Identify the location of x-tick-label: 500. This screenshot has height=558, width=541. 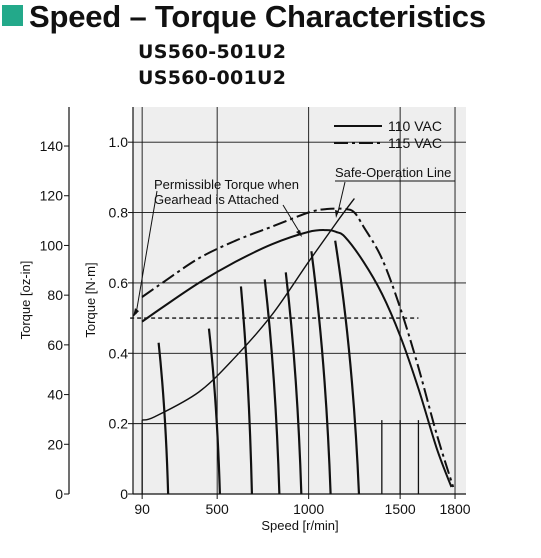
(217, 509).